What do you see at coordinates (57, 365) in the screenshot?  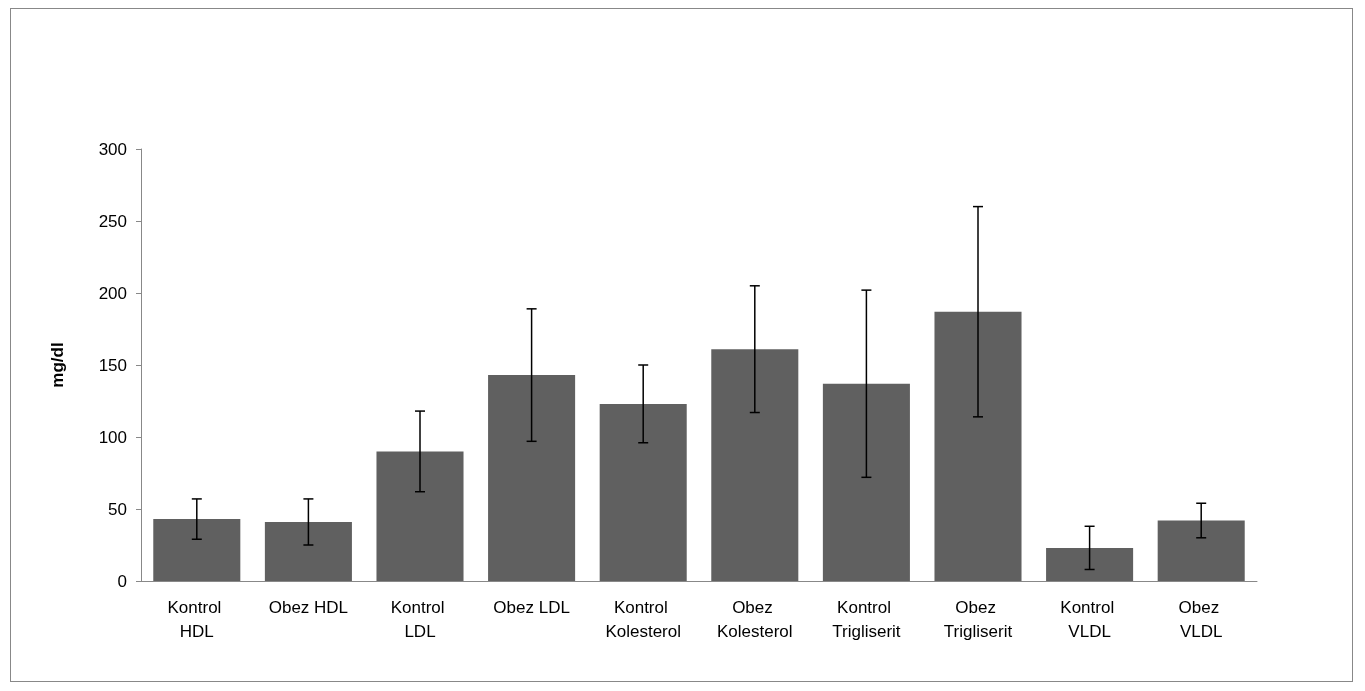 I see `y-axis-title: mg/dl` at bounding box center [57, 365].